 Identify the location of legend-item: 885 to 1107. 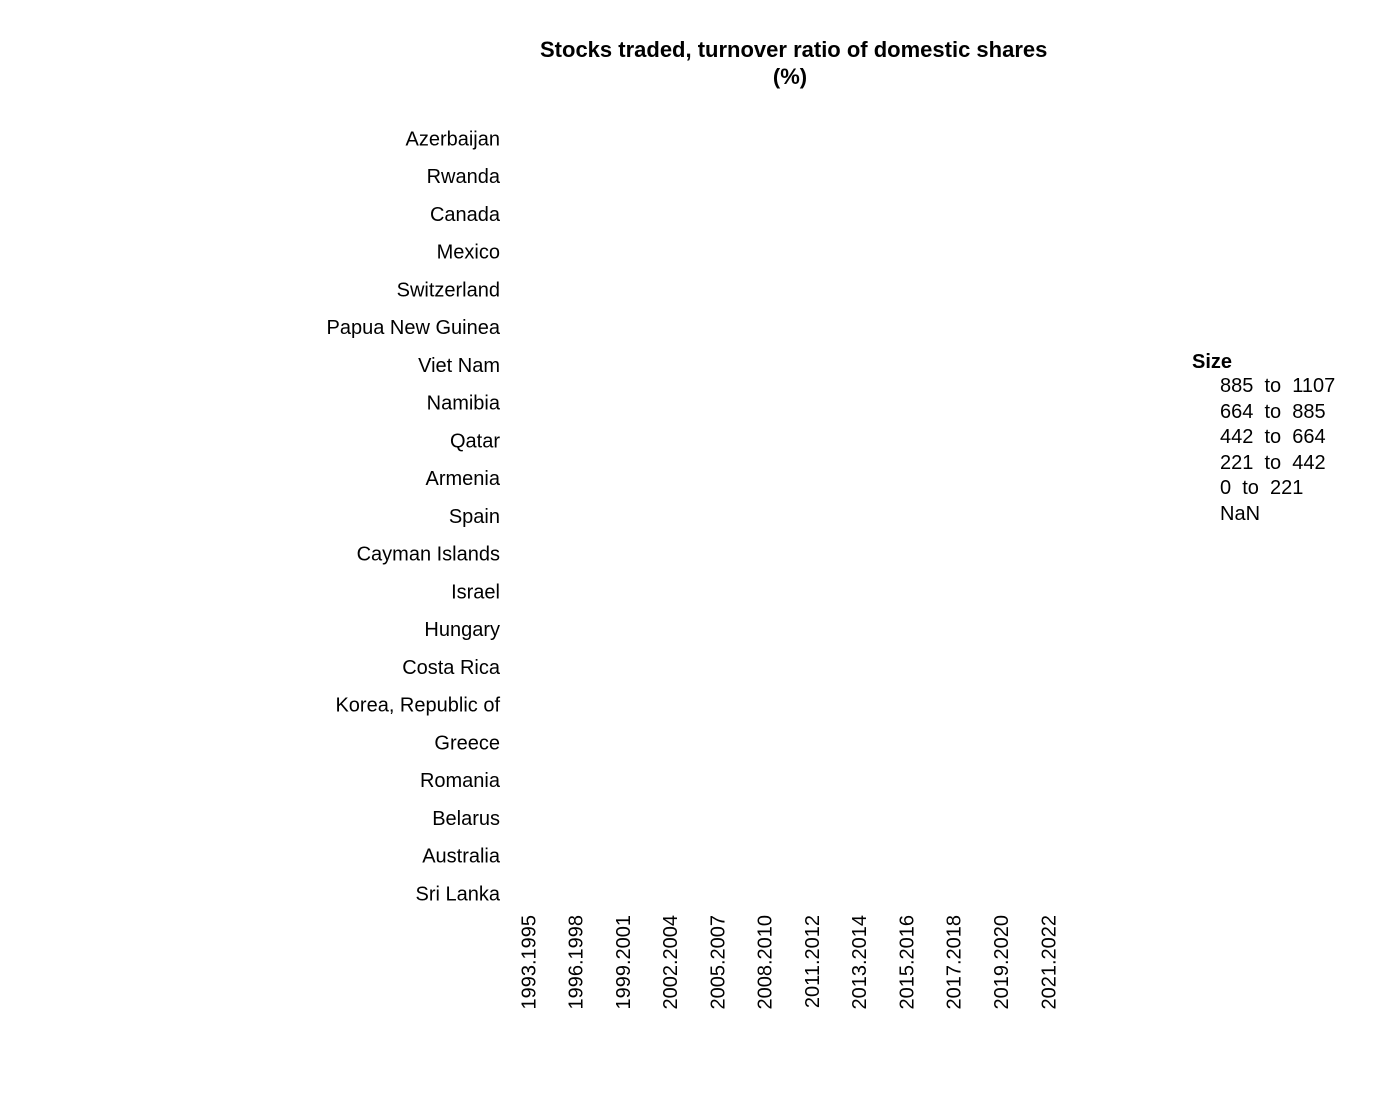
(1278, 386).